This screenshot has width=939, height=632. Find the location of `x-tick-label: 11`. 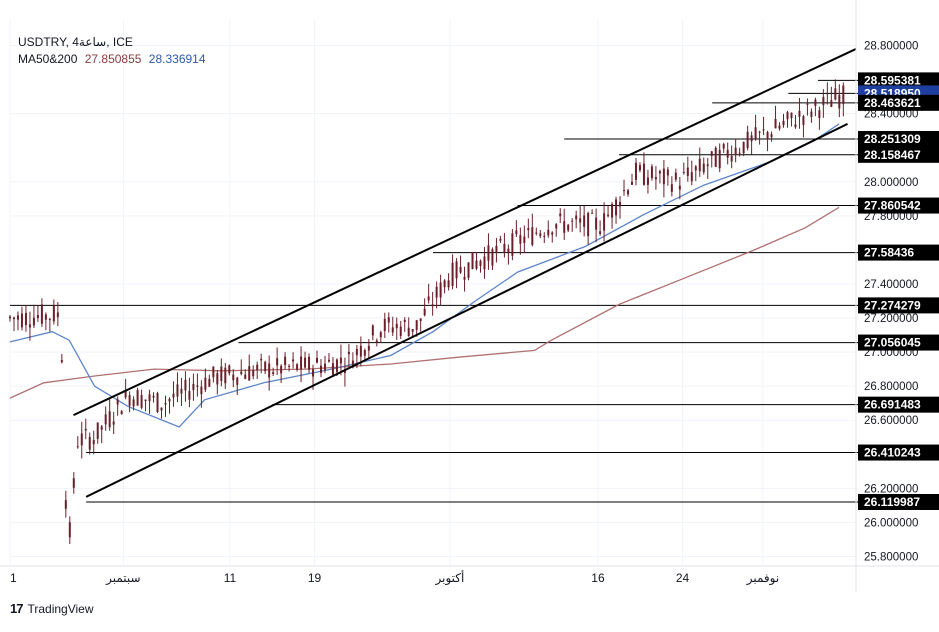

x-tick-label: 11 is located at coordinates (230, 578).